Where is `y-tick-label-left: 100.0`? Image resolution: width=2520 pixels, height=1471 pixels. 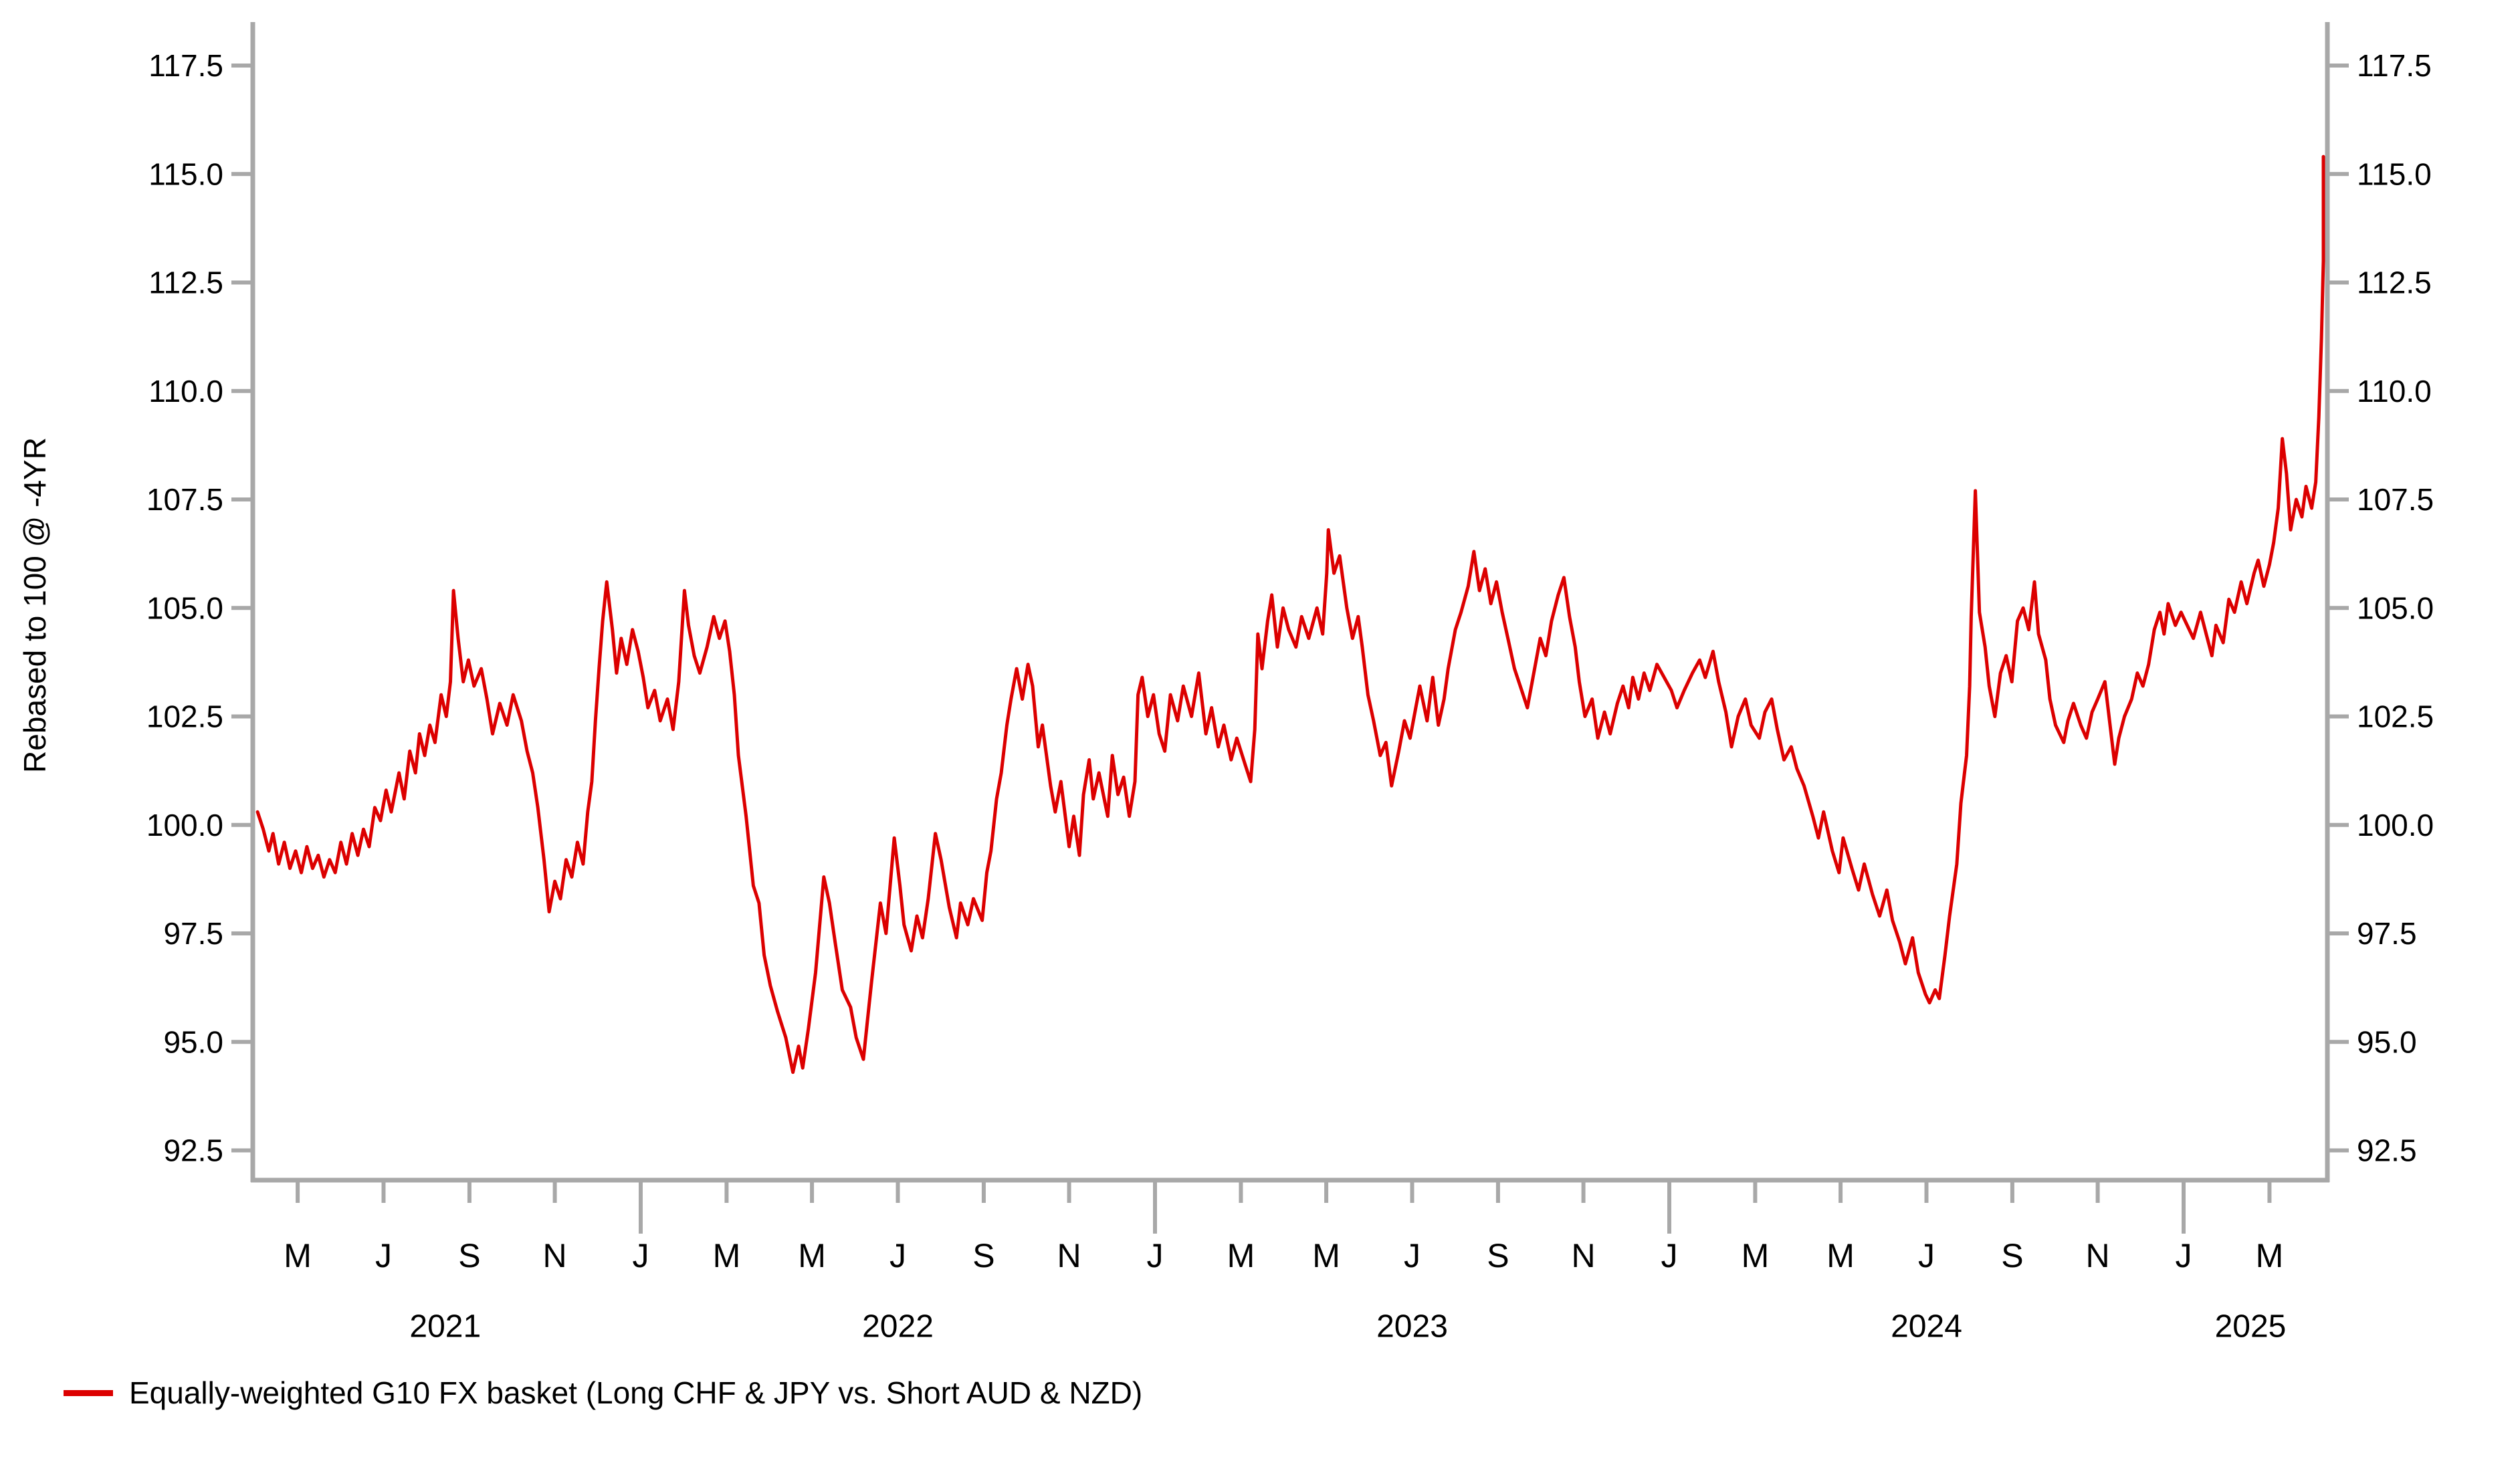 y-tick-label-left: 100.0 is located at coordinates (184, 825).